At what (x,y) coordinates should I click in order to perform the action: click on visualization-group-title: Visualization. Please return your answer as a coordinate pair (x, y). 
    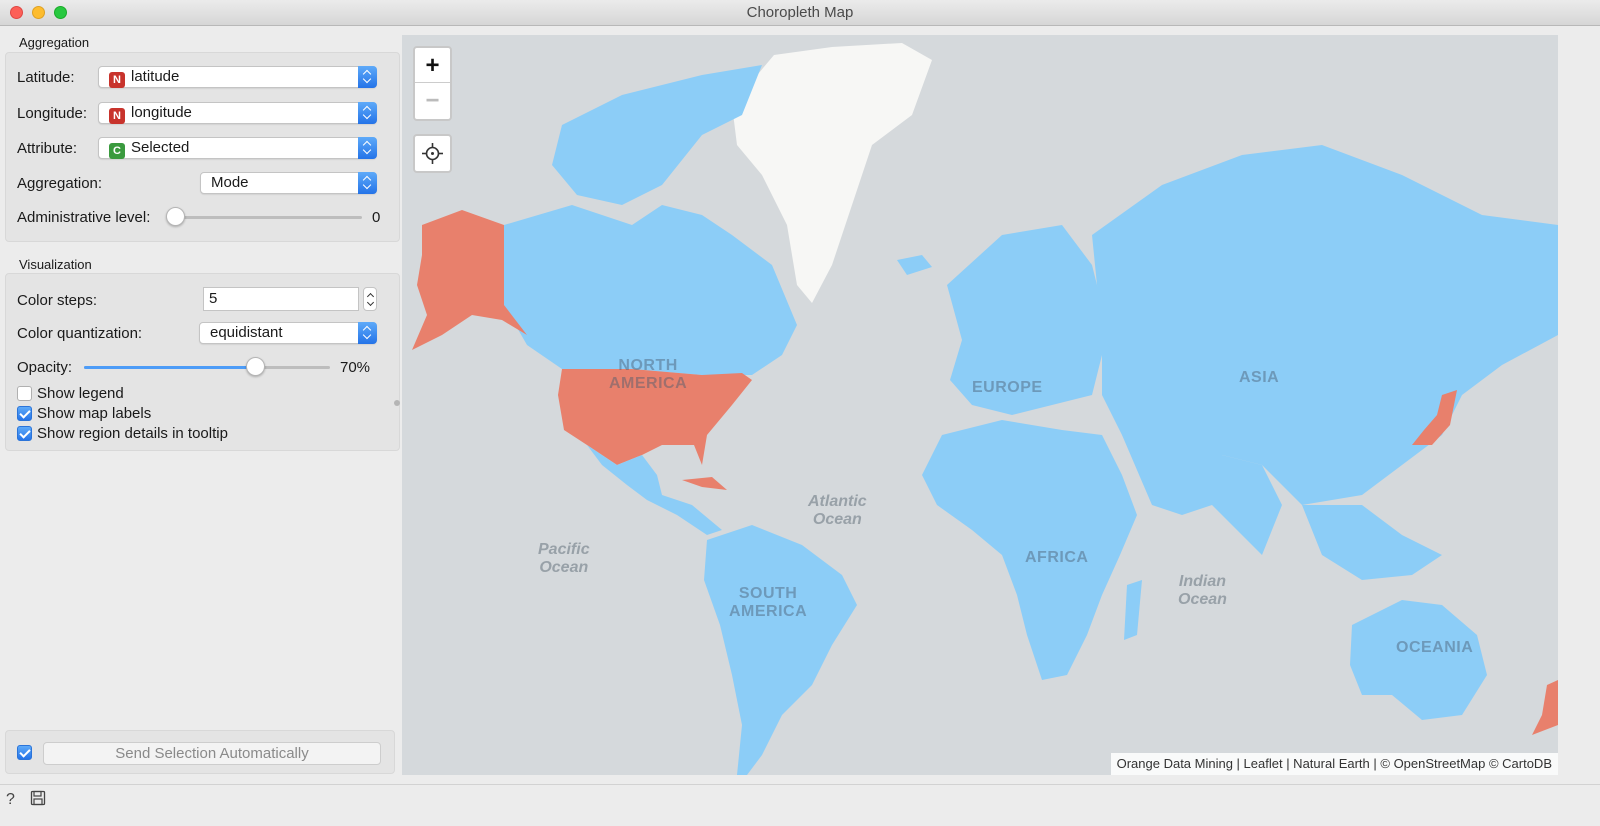
    Looking at the image, I should click on (55, 264).